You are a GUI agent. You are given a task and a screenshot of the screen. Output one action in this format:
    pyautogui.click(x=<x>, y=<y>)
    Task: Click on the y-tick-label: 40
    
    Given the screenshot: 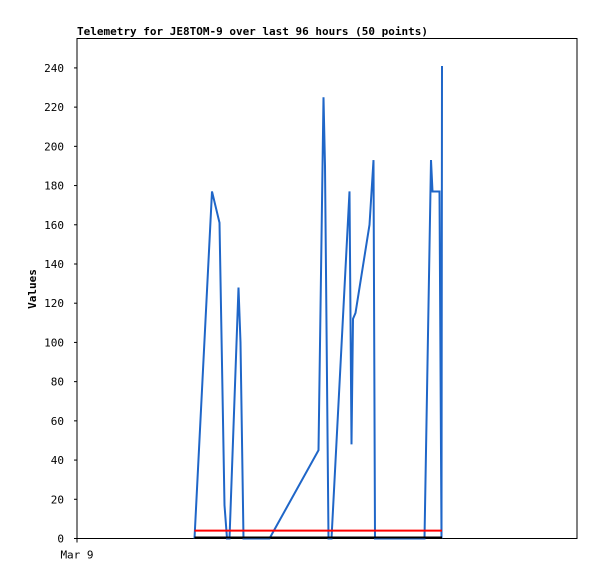 What is the action you would take?
    pyautogui.click(x=57, y=460)
    